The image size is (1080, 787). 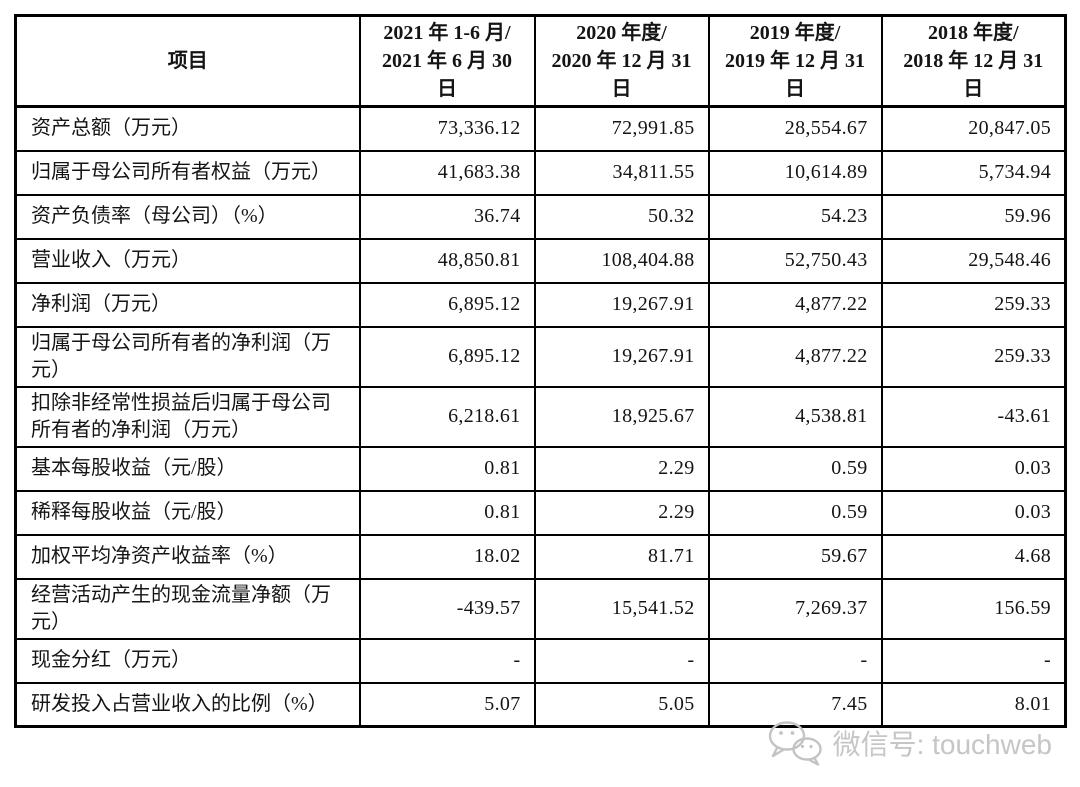 What do you see at coordinates (795, 61) in the screenshot?
I see `column-header-2019: 2019 年度/ 2019 年 12 月 31 日` at bounding box center [795, 61].